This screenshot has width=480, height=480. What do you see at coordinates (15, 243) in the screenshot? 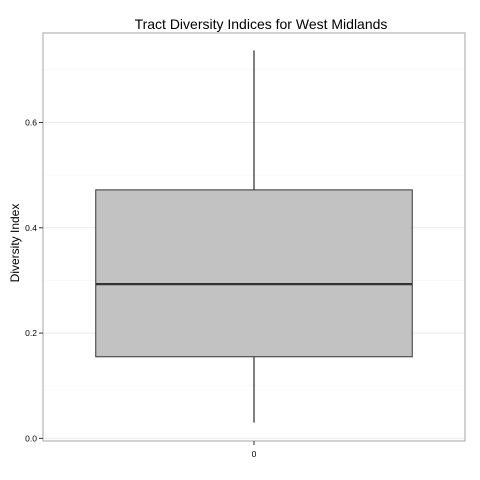
I see `y-axis-label: Diversity Index` at bounding box center [15, 243].